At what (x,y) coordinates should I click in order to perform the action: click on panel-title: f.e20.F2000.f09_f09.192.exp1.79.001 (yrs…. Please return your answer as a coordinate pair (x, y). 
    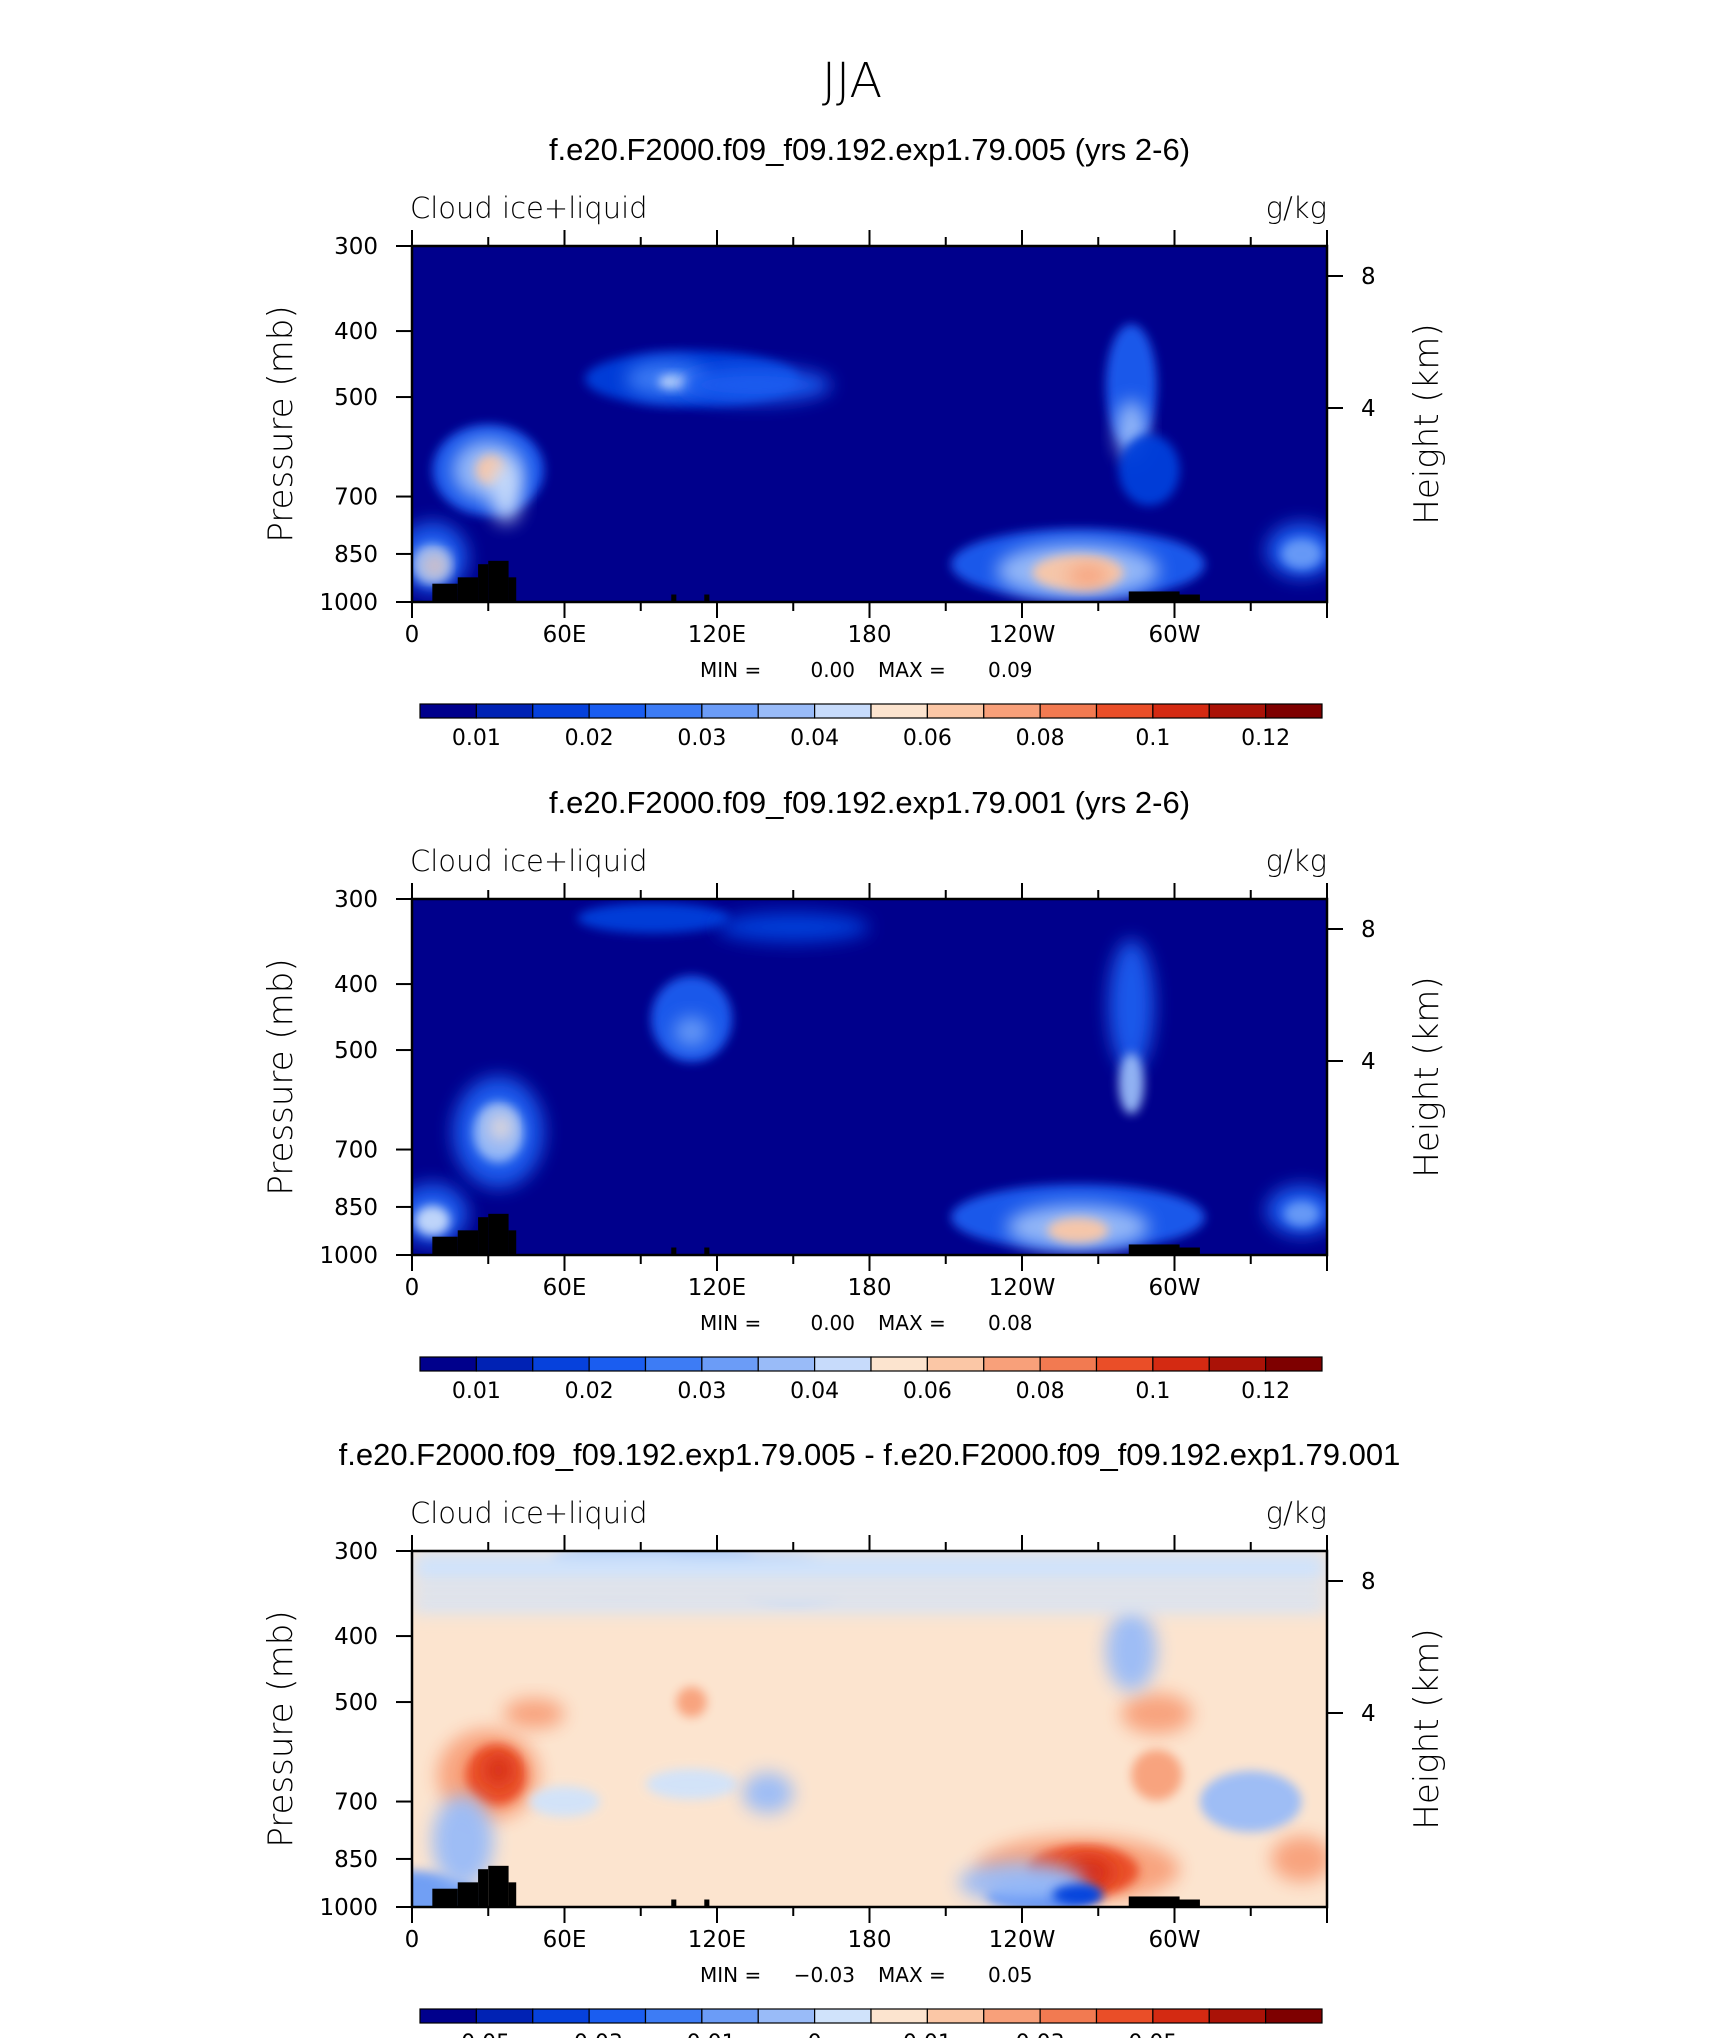
    Looking at the image, I should click on (869, 802).